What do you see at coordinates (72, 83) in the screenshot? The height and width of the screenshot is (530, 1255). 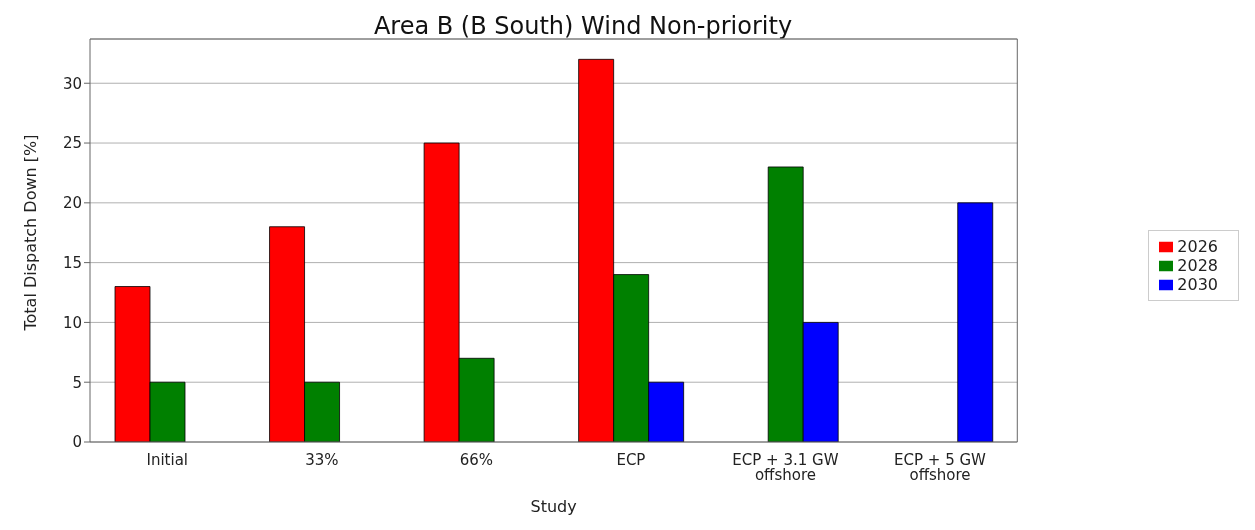 I see `y-tick-label: 30` at bounding box center [72, 83].